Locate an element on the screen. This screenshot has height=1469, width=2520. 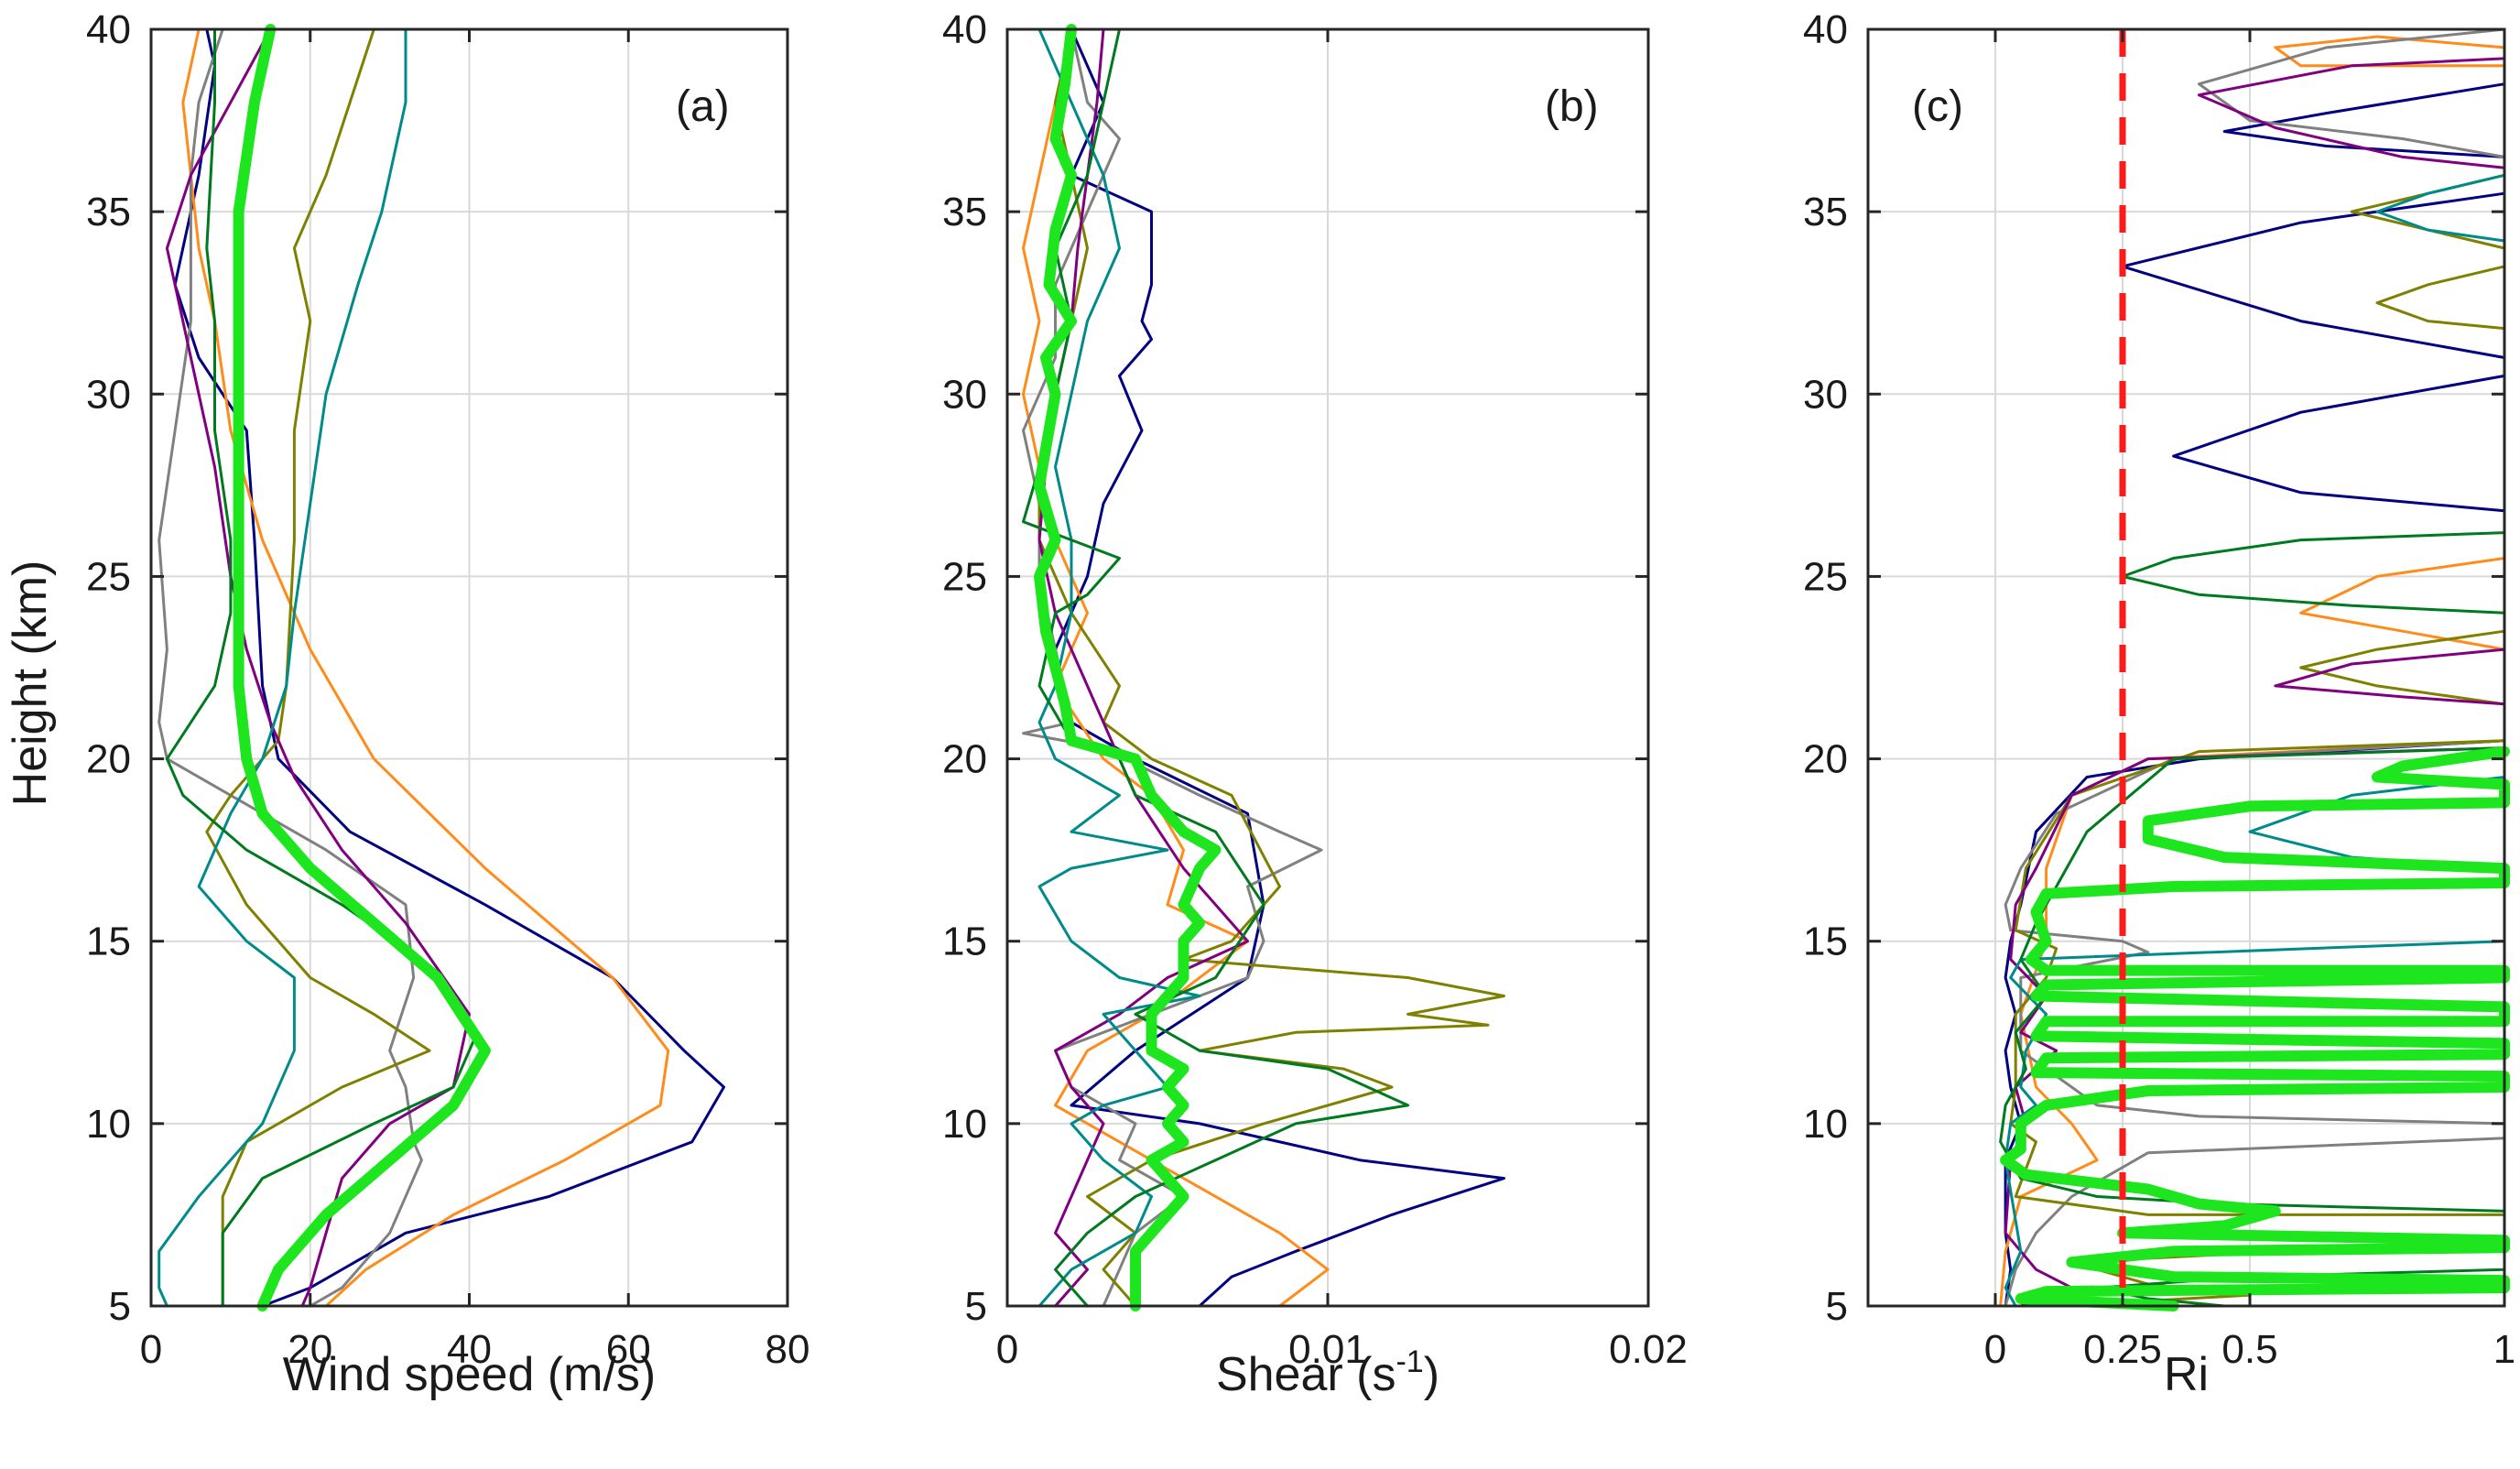
panel-c-ytick-label-20: 20 is located at coordinates (1825, 760).